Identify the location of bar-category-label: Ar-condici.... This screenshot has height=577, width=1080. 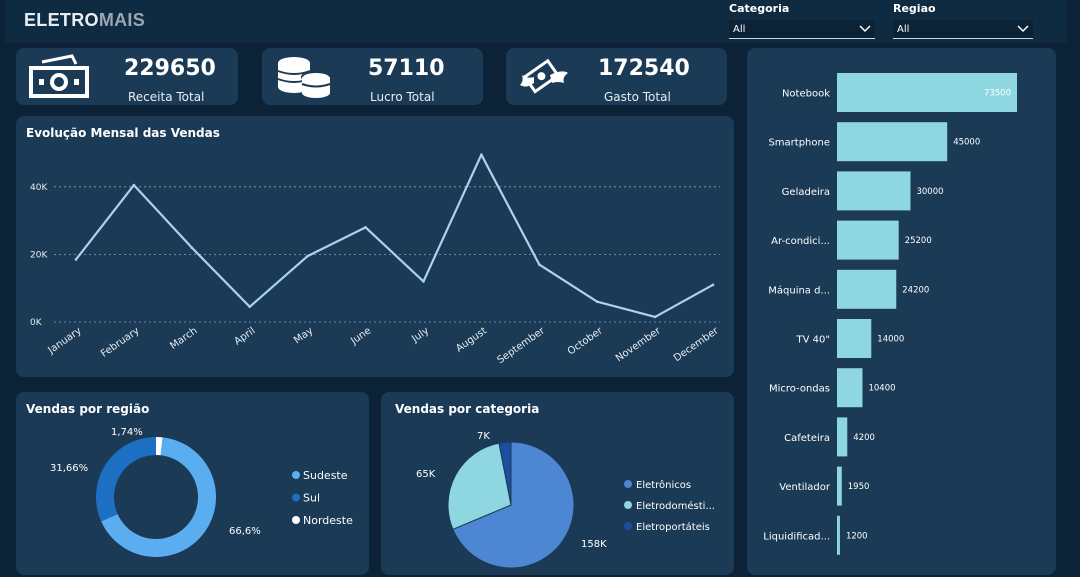
(800, 241).